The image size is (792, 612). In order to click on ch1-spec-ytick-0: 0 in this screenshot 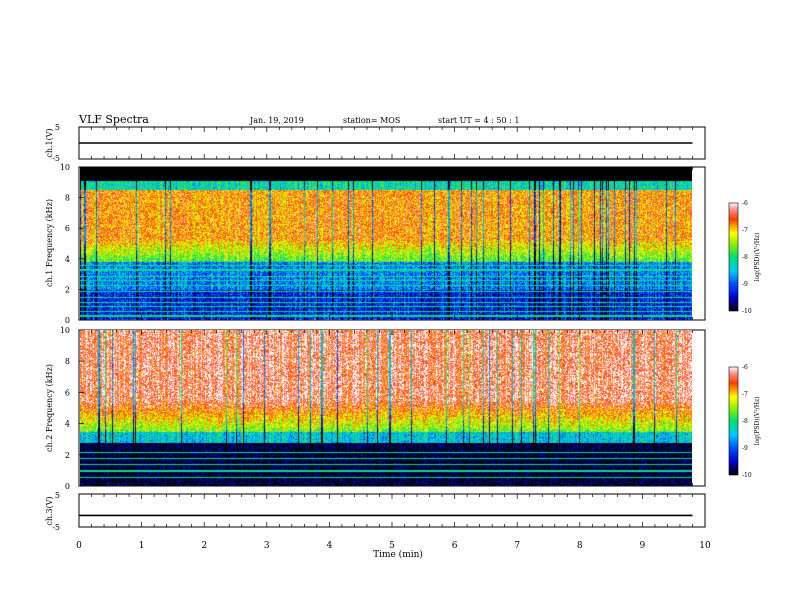, I will do `click(67, 320)`.